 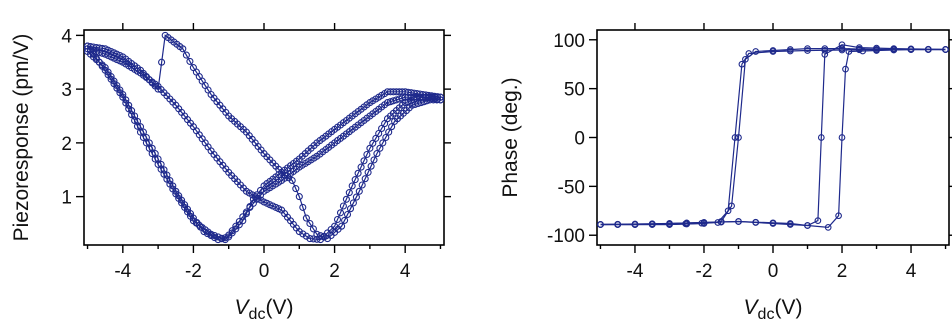 I want to click on y-tick-label: 0, so click(x=579, y=139).